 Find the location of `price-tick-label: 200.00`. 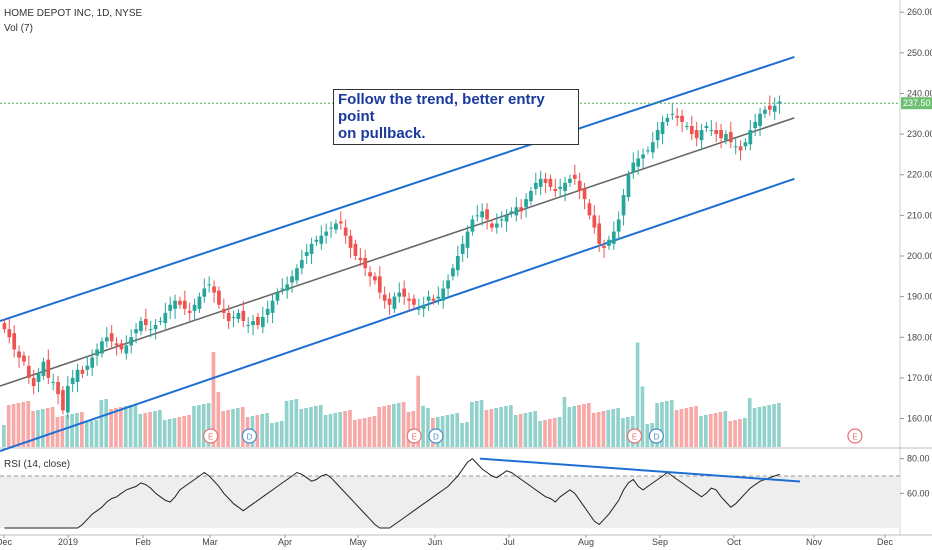

price-tick-label: 200.00 is located at coordinates (919, 256).